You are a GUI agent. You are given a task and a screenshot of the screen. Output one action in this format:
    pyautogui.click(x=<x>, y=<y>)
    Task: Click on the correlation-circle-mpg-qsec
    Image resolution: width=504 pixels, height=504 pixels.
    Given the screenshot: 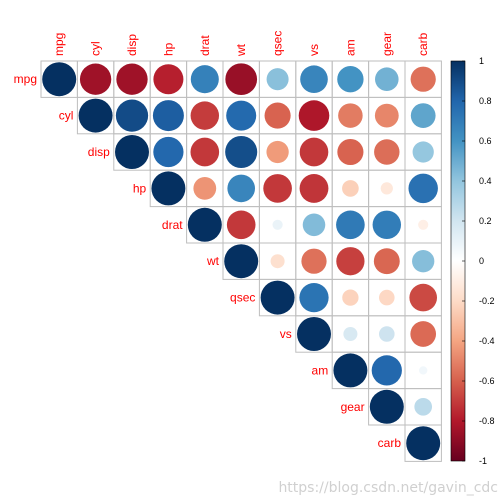 What is the action you would take?
    pyautogui.click(x=277, y=79)
    